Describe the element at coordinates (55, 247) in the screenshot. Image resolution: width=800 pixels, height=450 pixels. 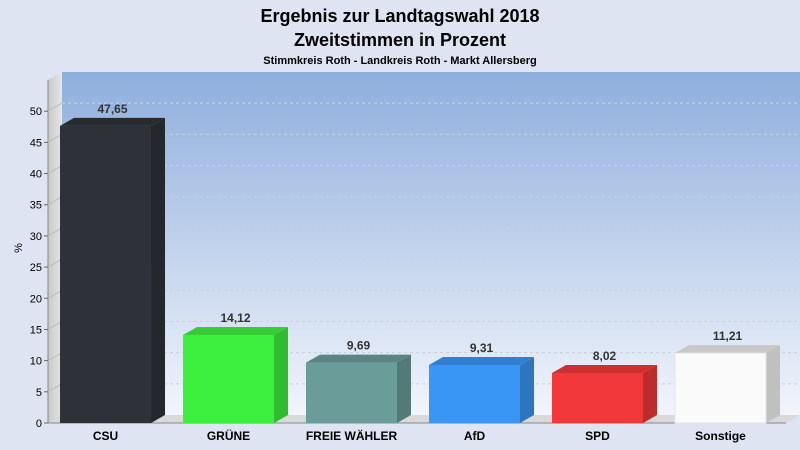
I see `plot-left-wall` at that location.